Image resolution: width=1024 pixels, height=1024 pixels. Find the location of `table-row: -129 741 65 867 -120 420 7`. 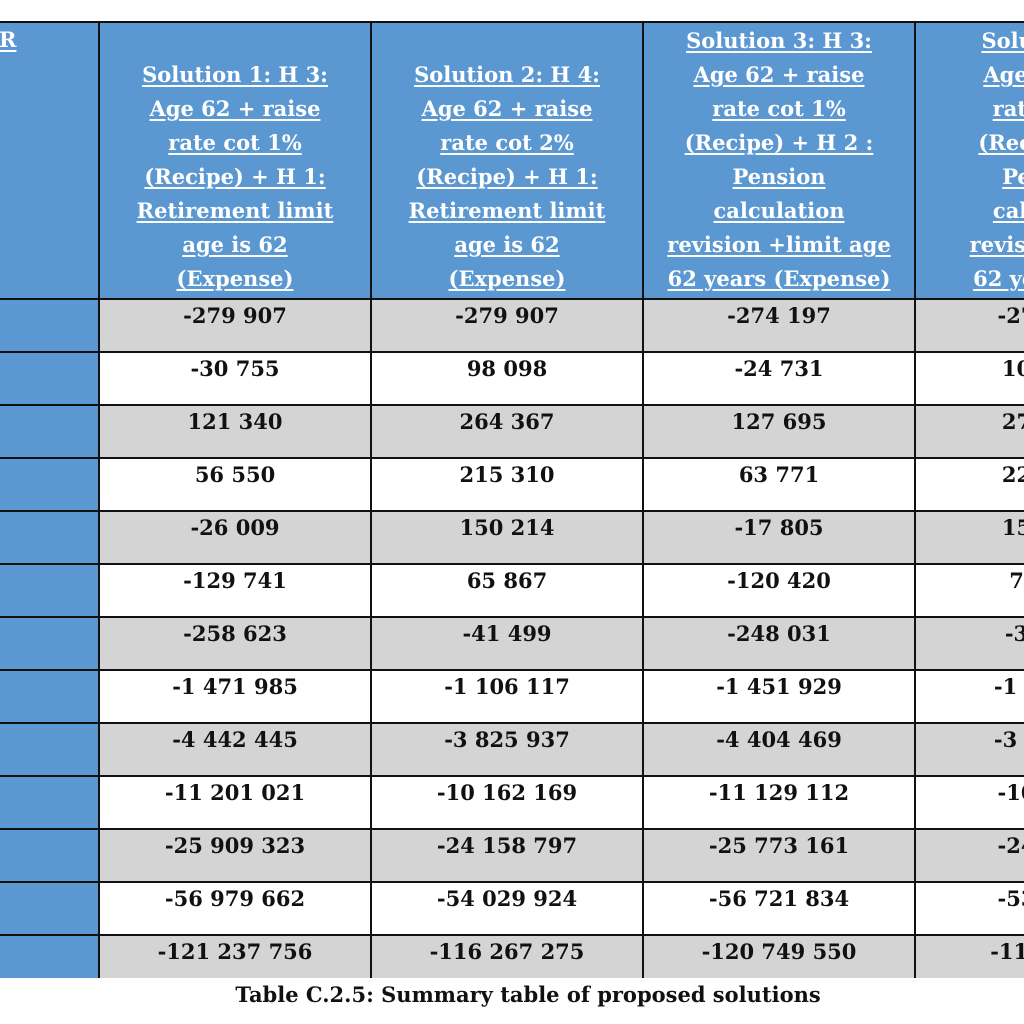

table-row: -129 741 65 867 -120 420 7 is located at coordinates (512, 590).